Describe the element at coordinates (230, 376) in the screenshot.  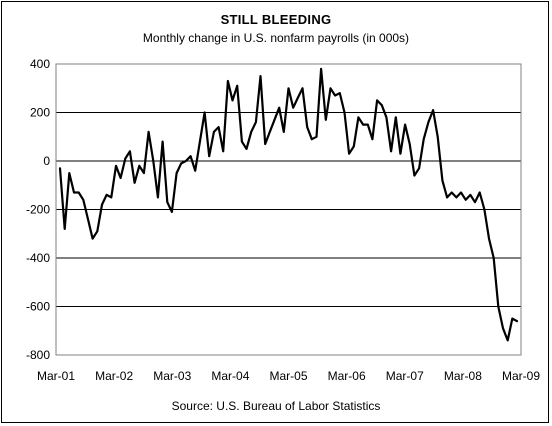
I see `x-tick-label: Mar-04` at that location.